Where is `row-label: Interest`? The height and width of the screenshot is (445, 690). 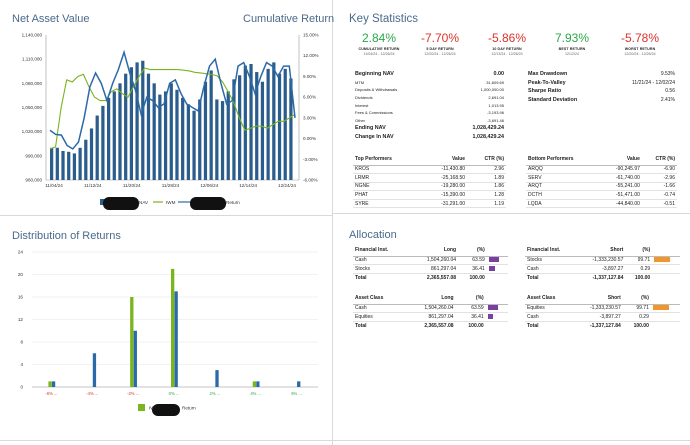 row-label: Interest is located at coordinates (362, 105).